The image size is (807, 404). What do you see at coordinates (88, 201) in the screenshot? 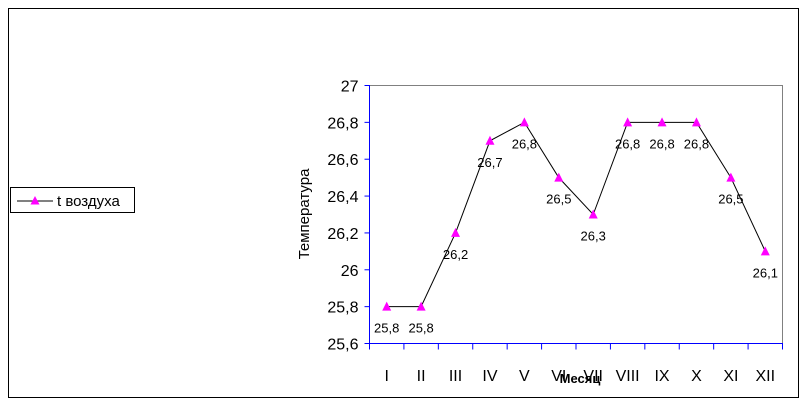
I see `legend-series-name: t воздуха` at bounding box center [88, 201].